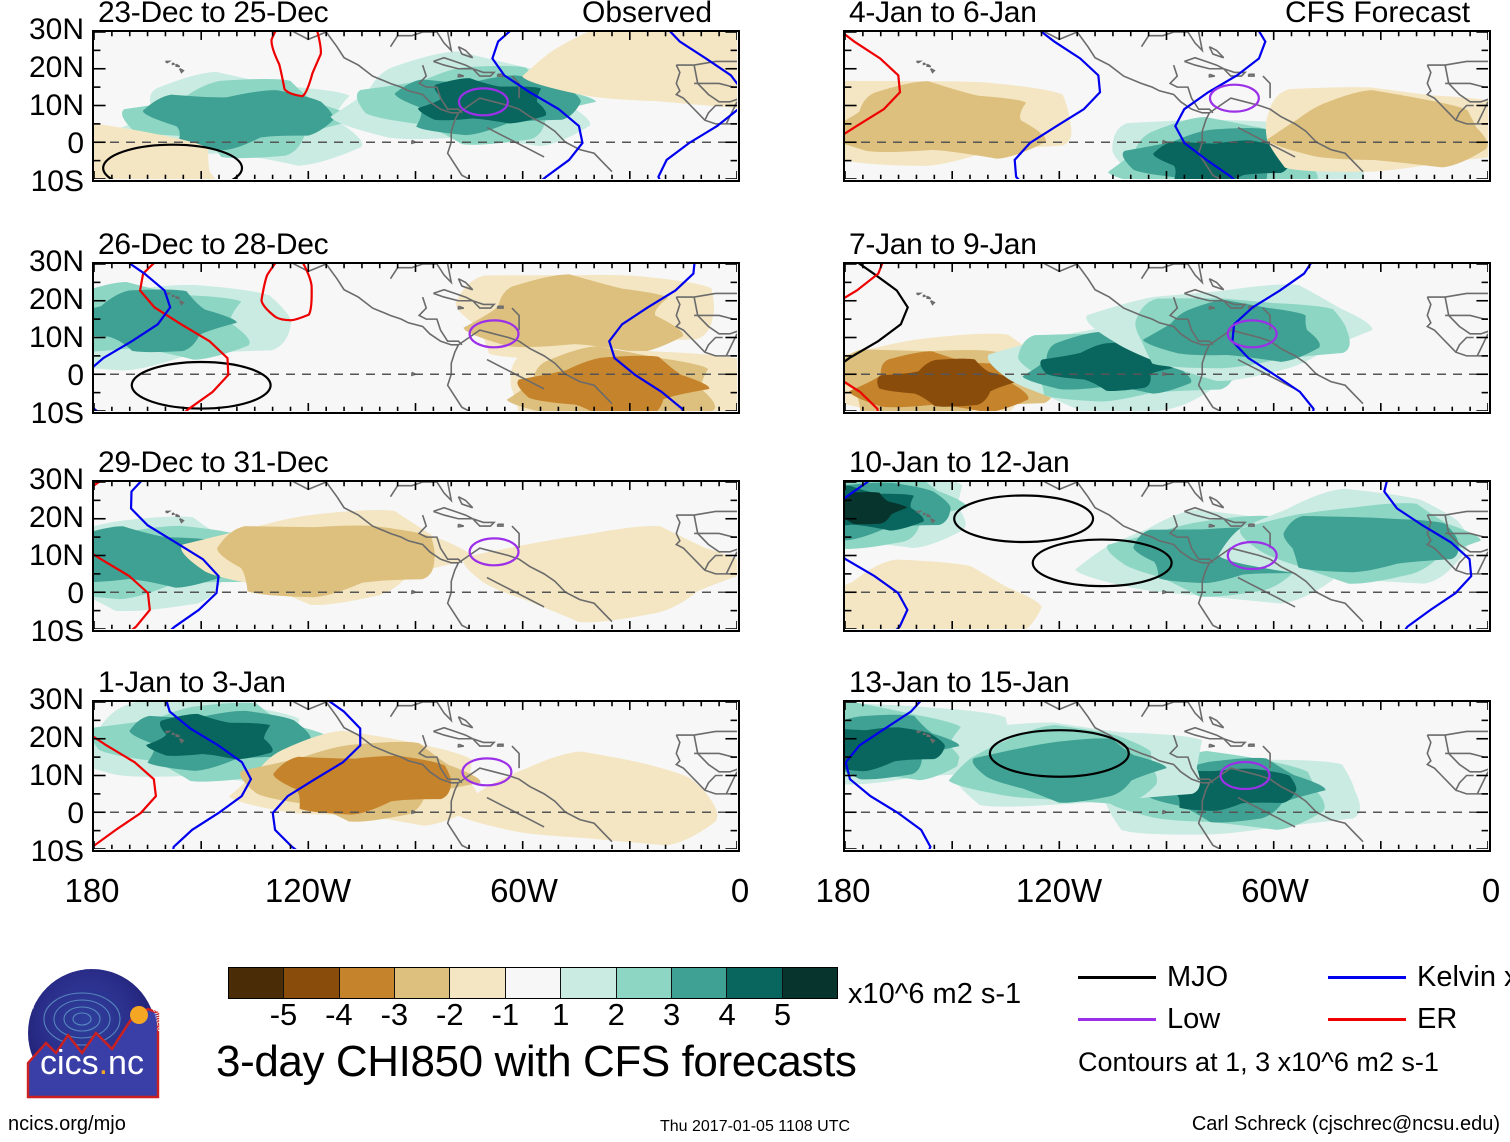 The height and width of the screenshot is (1142, 1510). I want to click on column-title-observed: Observed, so click(647, 14).